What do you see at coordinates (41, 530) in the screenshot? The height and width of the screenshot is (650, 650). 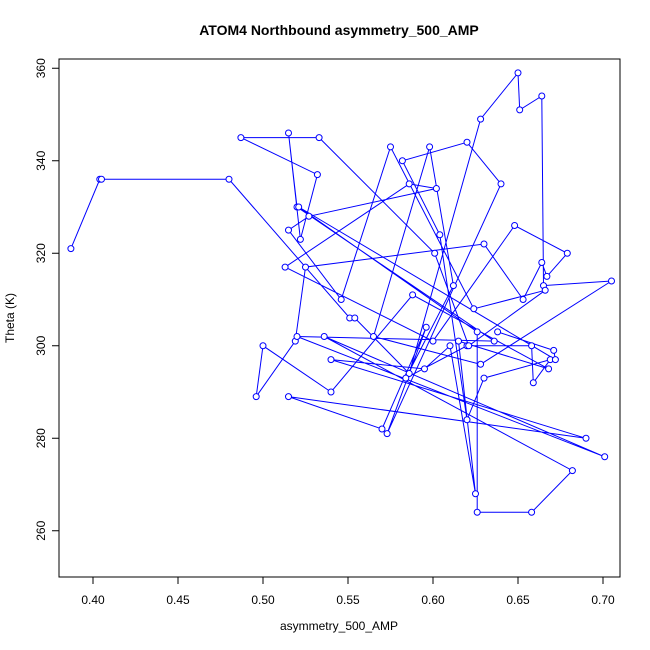 I see `y-tick-label: 260` at bounding box center [41, 530].